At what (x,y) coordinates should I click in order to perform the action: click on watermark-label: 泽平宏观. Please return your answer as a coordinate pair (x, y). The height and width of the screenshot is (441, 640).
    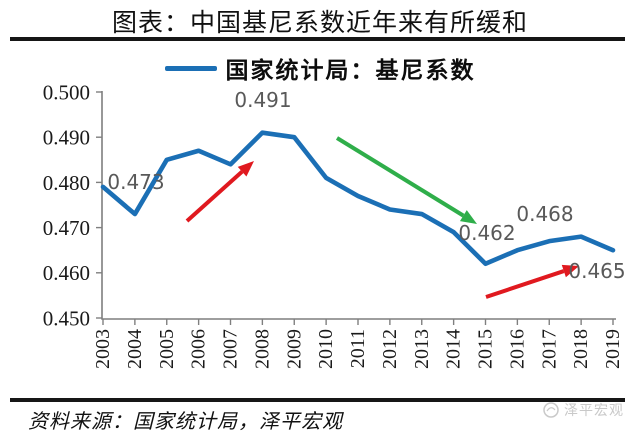
    Looking at the image, I should click on (594, 411).